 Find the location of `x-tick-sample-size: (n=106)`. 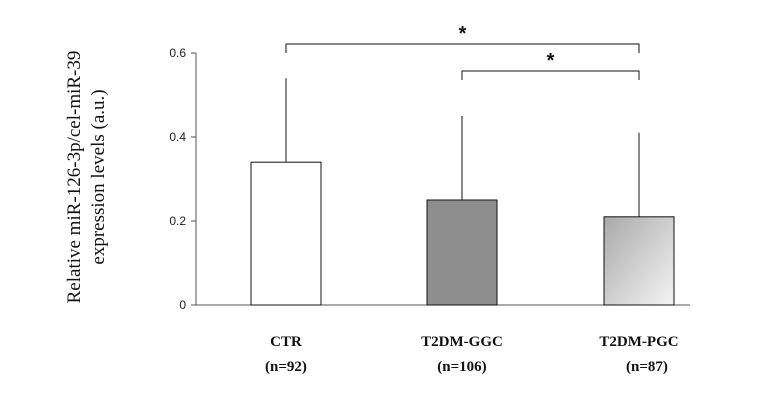

x-tick-sample-size: (n=106) is located at coordinates (461, 367).